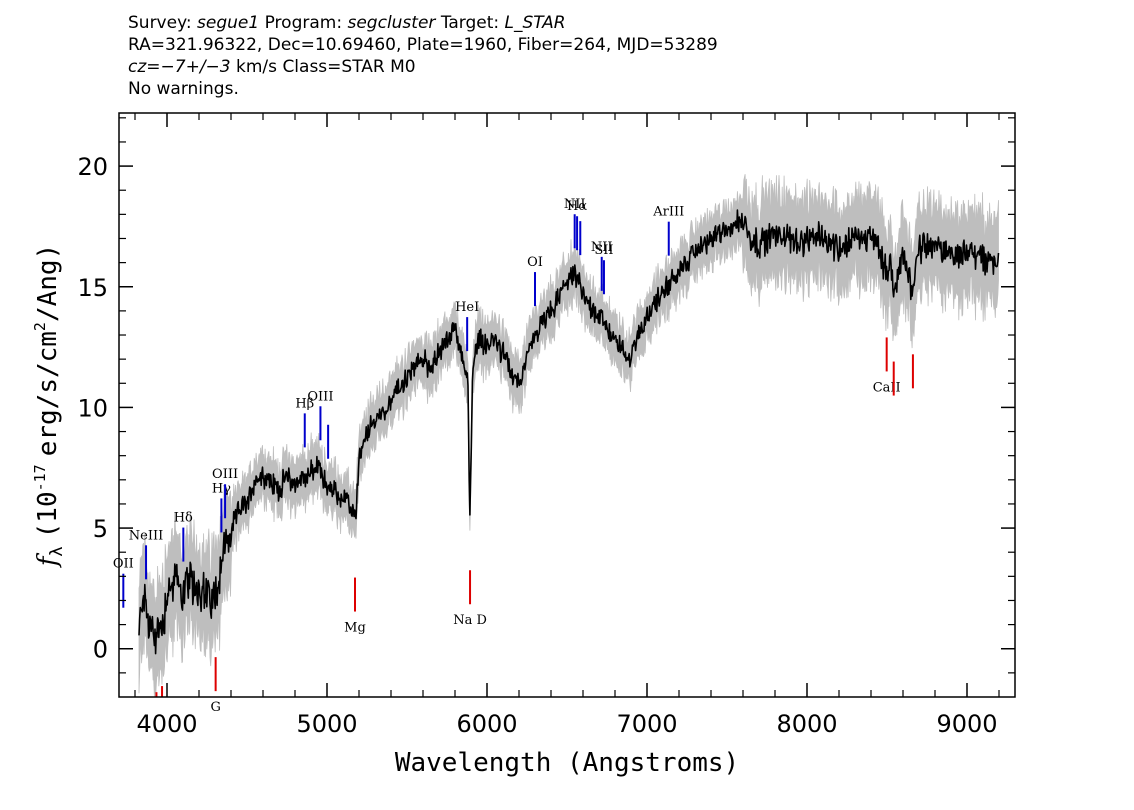 Image resolution: width=1134 pixels, height=810 pixels. What do you see at coordinates (646, 724) in the screenshot?
I see `x-tick-label: 7000` at bounding box center [646, 724].